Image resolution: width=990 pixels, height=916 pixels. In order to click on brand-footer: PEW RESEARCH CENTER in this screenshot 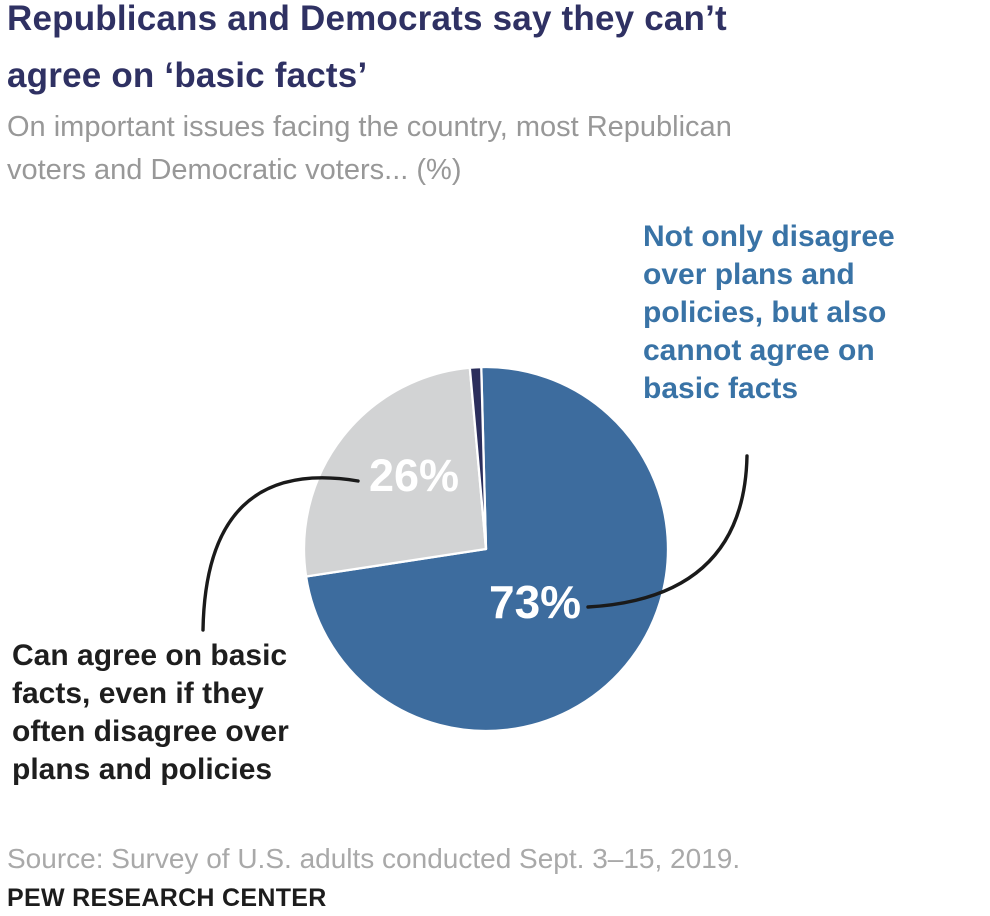, I will do `click(167, 898)`.